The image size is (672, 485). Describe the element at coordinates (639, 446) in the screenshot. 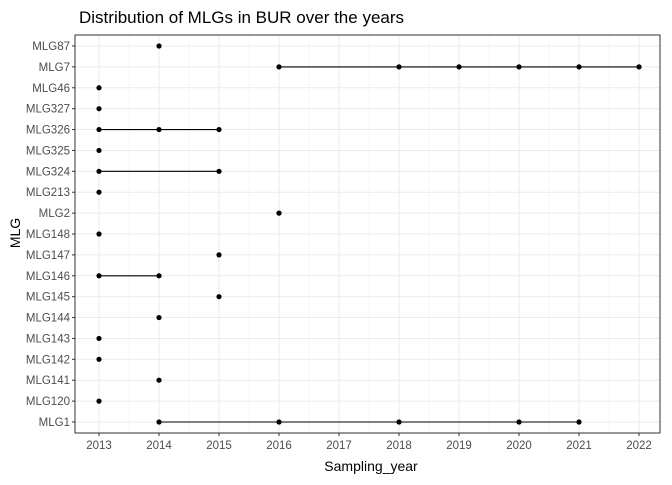

I see `x-tick-label: 2022` at that location.